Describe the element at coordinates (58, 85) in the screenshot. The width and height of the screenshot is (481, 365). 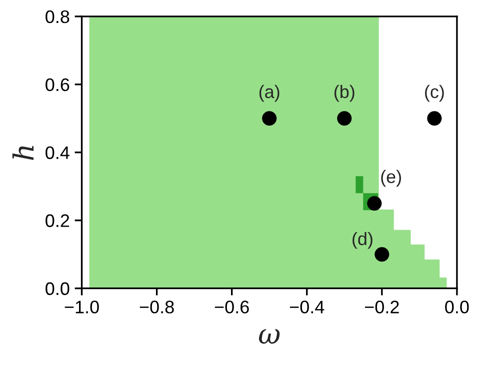
I see `y-tick-label: 0.6` at that location.